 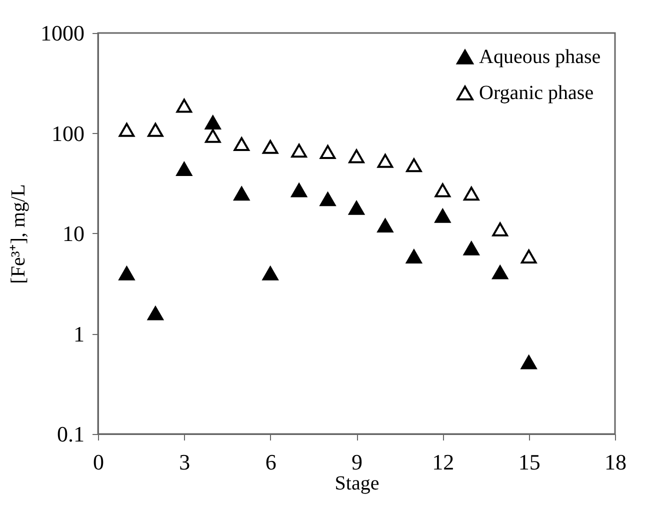 I want to click on x-tick-label: 6, so click(x=270, y=462).